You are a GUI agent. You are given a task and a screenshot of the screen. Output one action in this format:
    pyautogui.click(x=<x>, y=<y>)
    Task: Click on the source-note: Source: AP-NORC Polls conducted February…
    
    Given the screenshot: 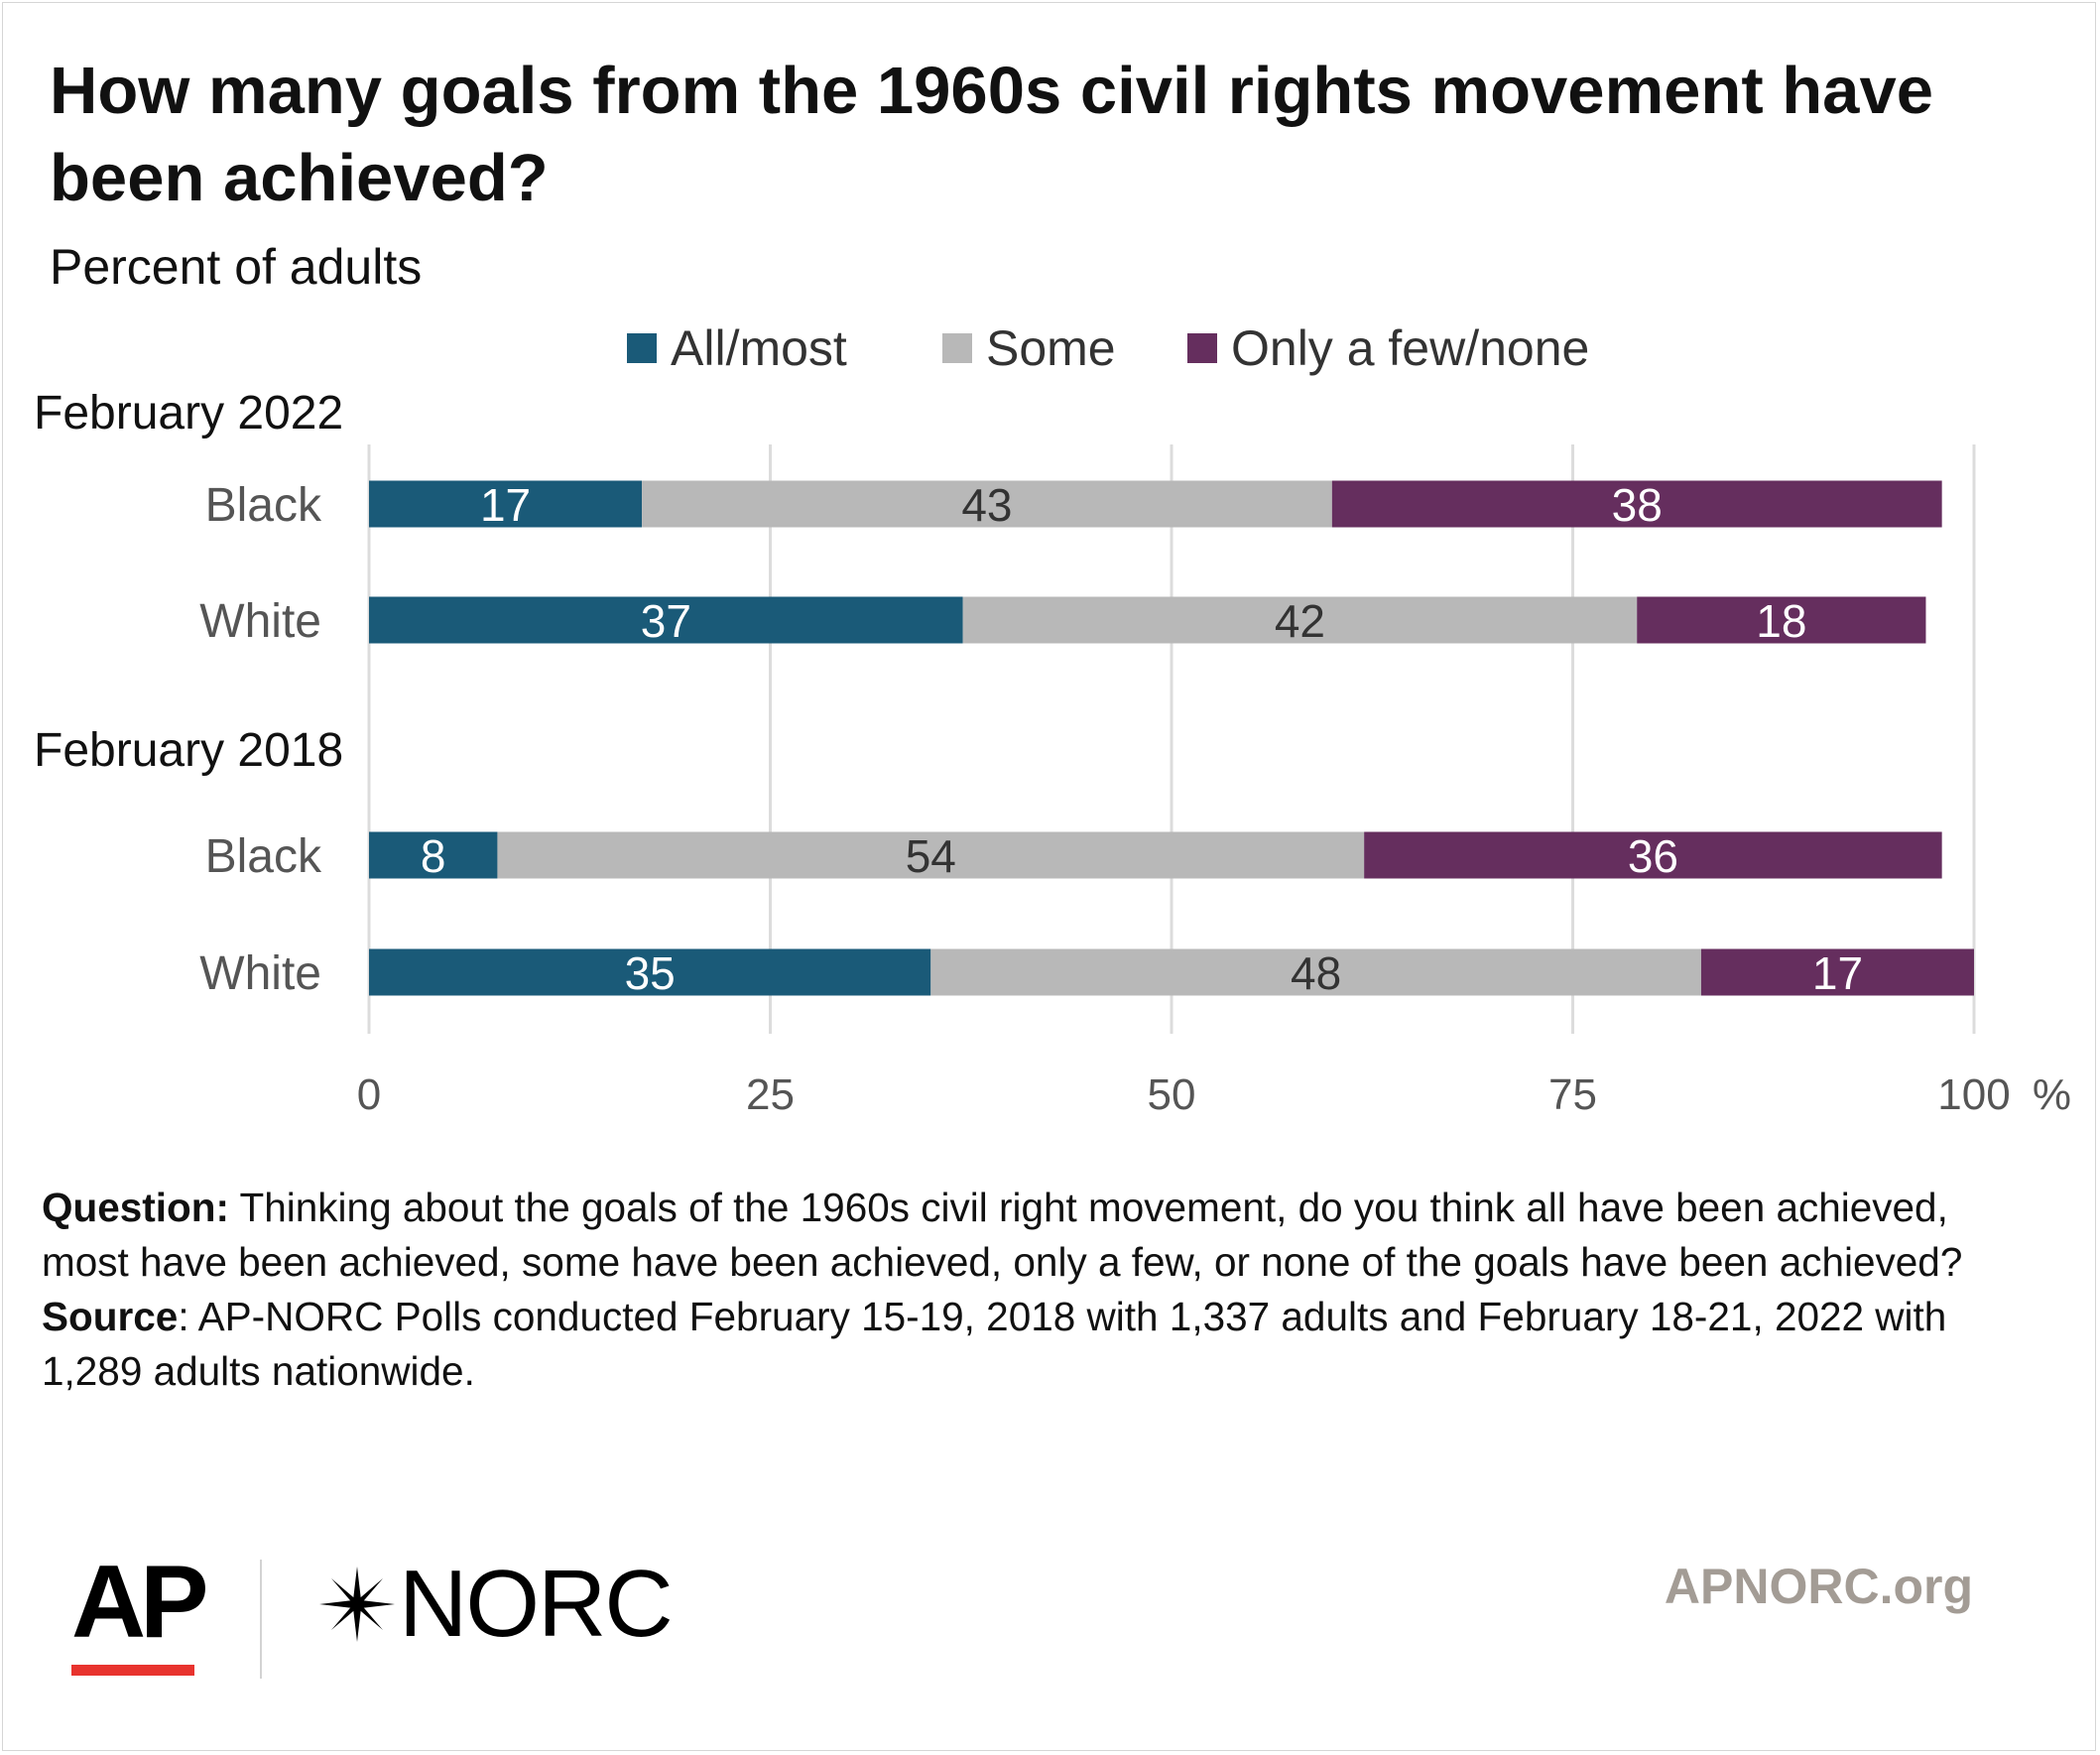 What is the action you would take?
    pyautogui.click(x=1029, y=1345)
    